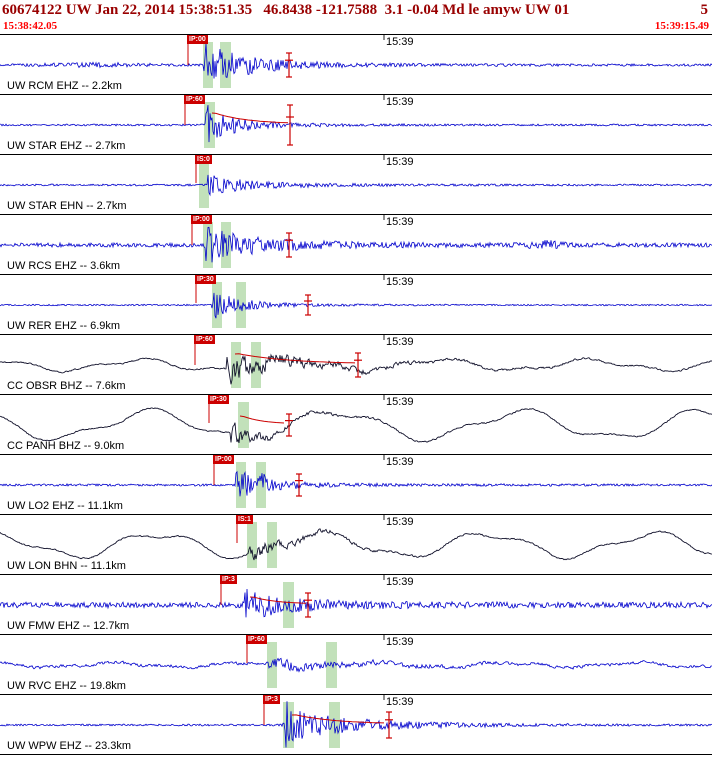 This screenshot has height=758, width=712. Describe the element at coordinates (64, 326) in the screenshot. I see `station-label: UW RER EHZ -- 6.9km` at that location.